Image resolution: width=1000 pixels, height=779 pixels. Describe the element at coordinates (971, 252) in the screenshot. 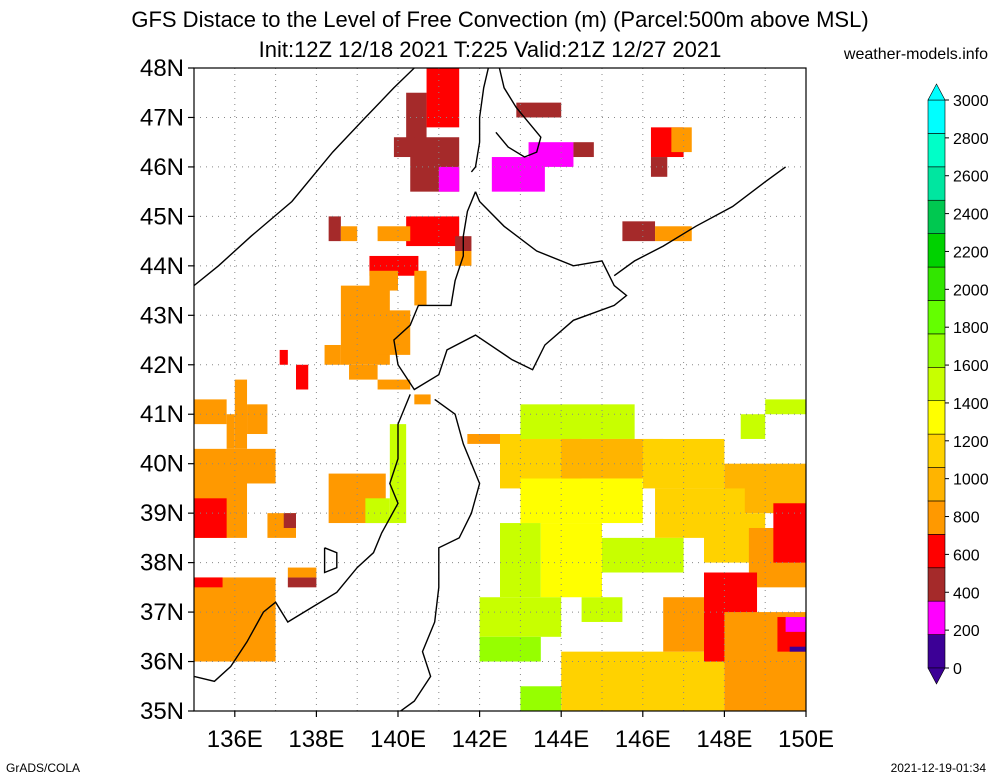

I see `colorbar-label: 2200` at that location.